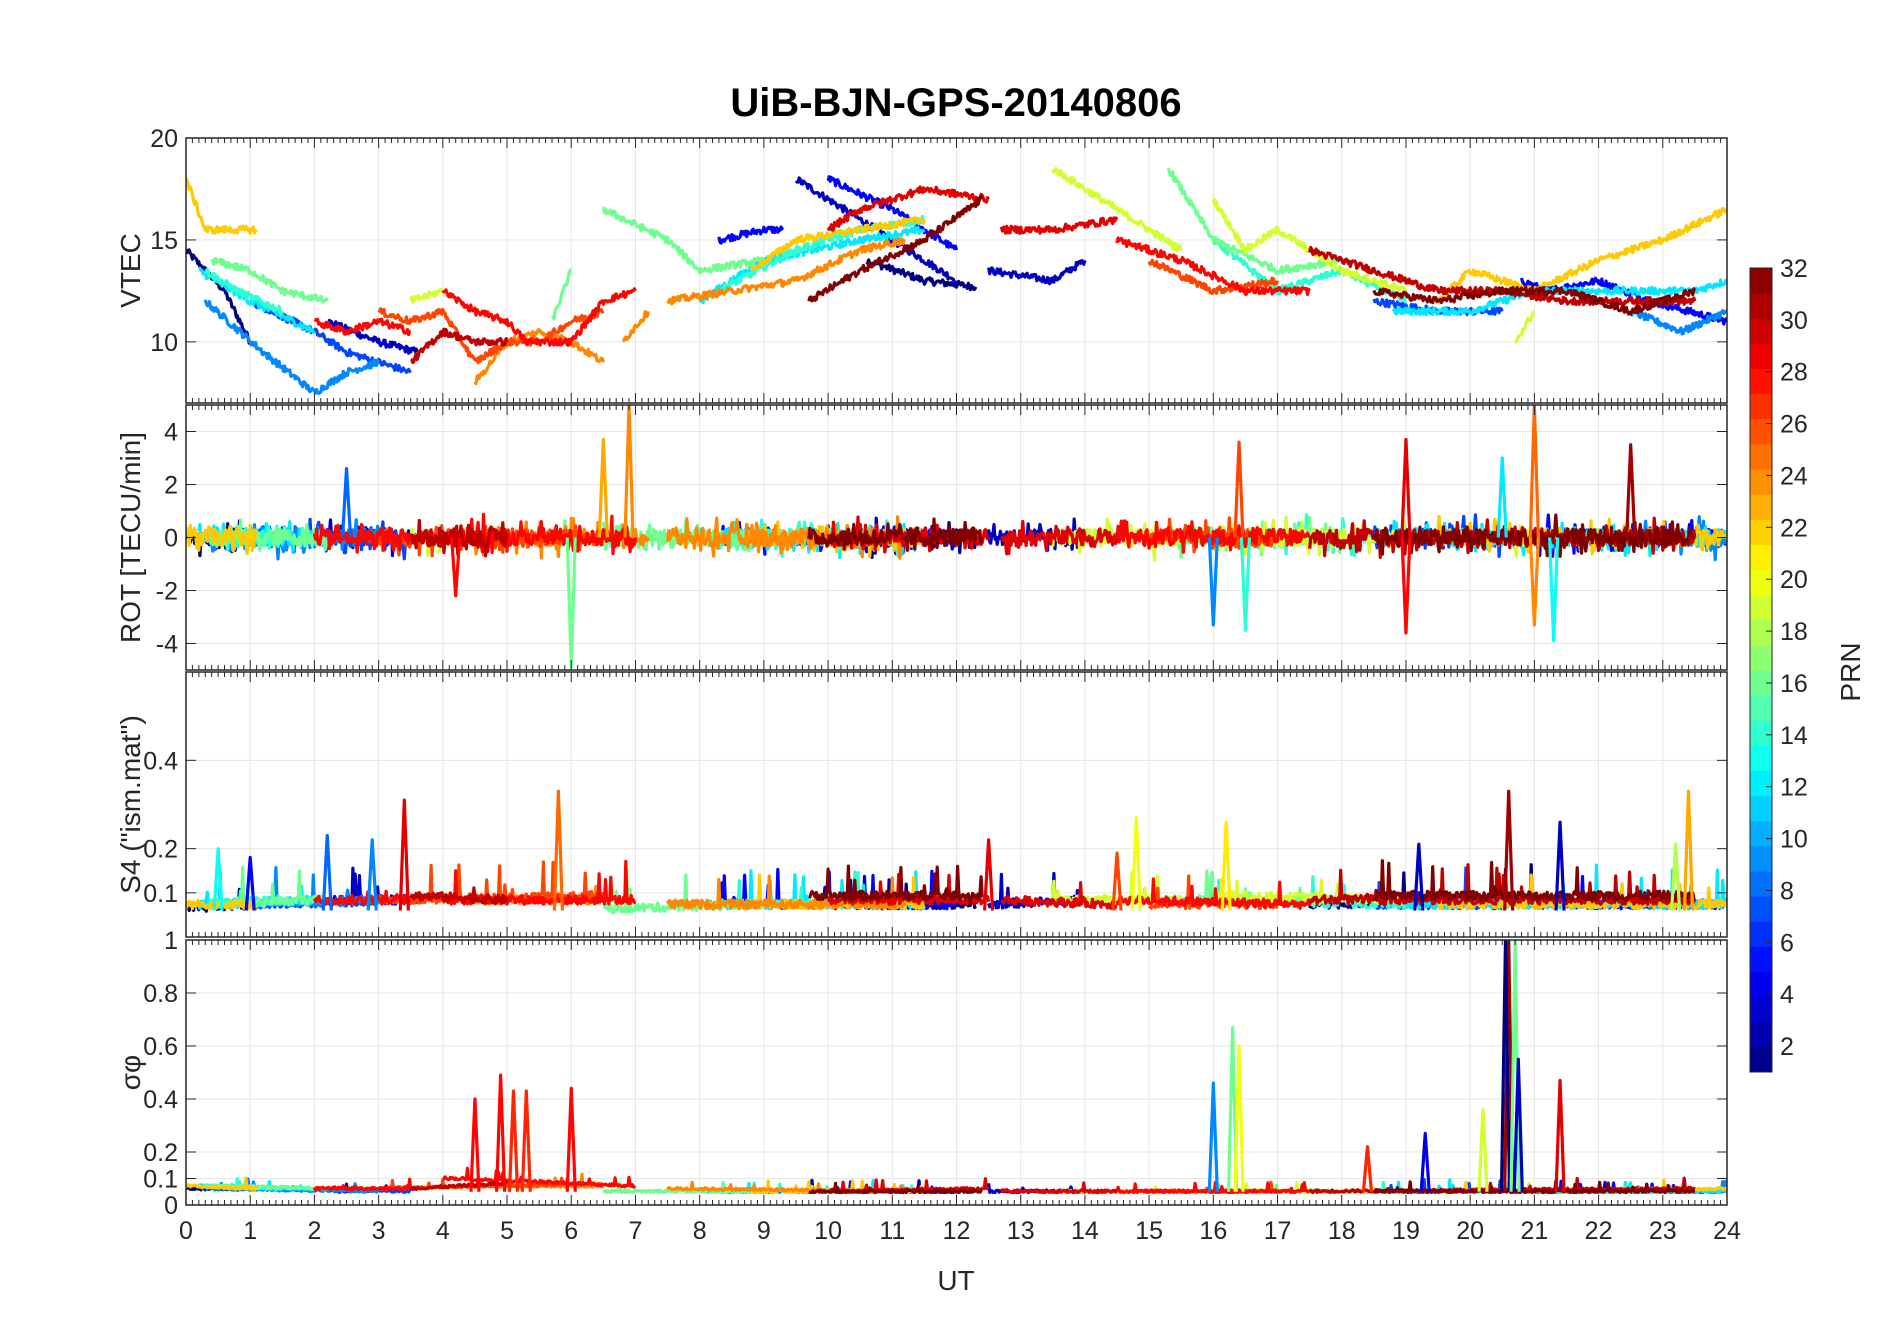 The width and height of the screenshot is (1902, 1330). What do you see at coordinates (764, 1231) in the screenshot?
I see `x-tick-label: 9` at bounding box center [764, 1231].